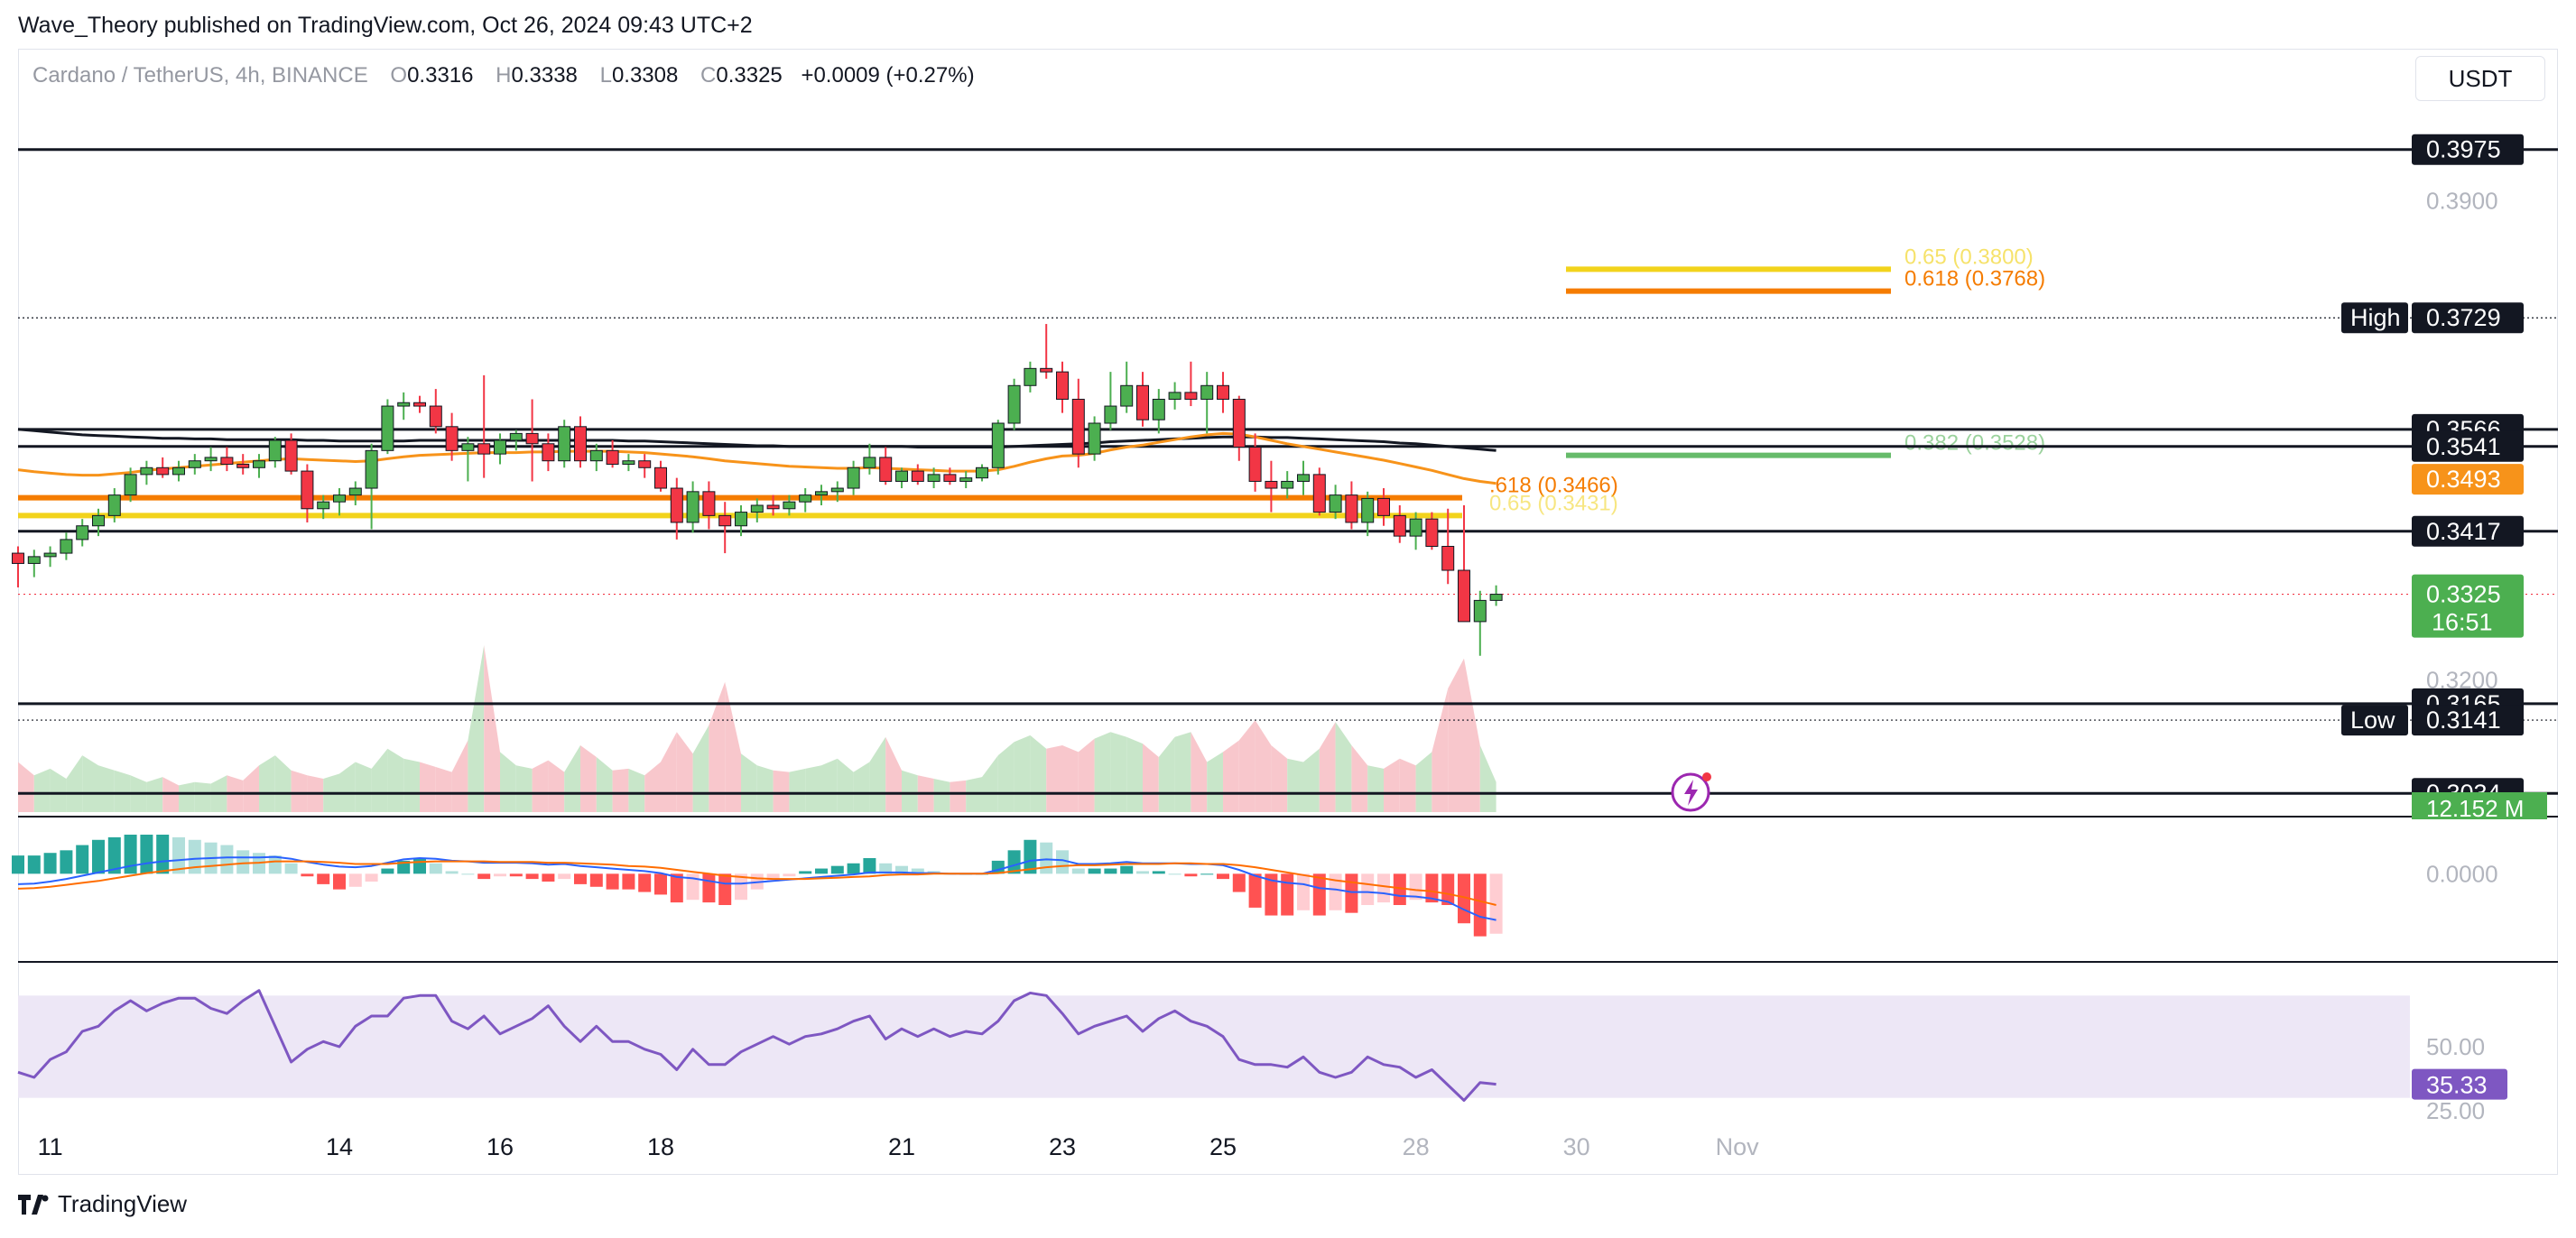 Image resolution: width=2576 pixels, height=1238 pixels. I want to click on time-axis-tick: 21, so click(902, 1147).